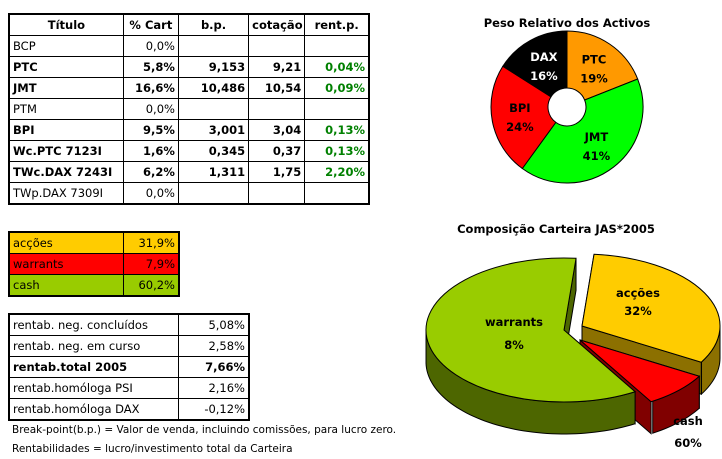  Describe the element at coordinates (277, 88) in the screenshot. I see `holding-cot: 10,54` at that location.